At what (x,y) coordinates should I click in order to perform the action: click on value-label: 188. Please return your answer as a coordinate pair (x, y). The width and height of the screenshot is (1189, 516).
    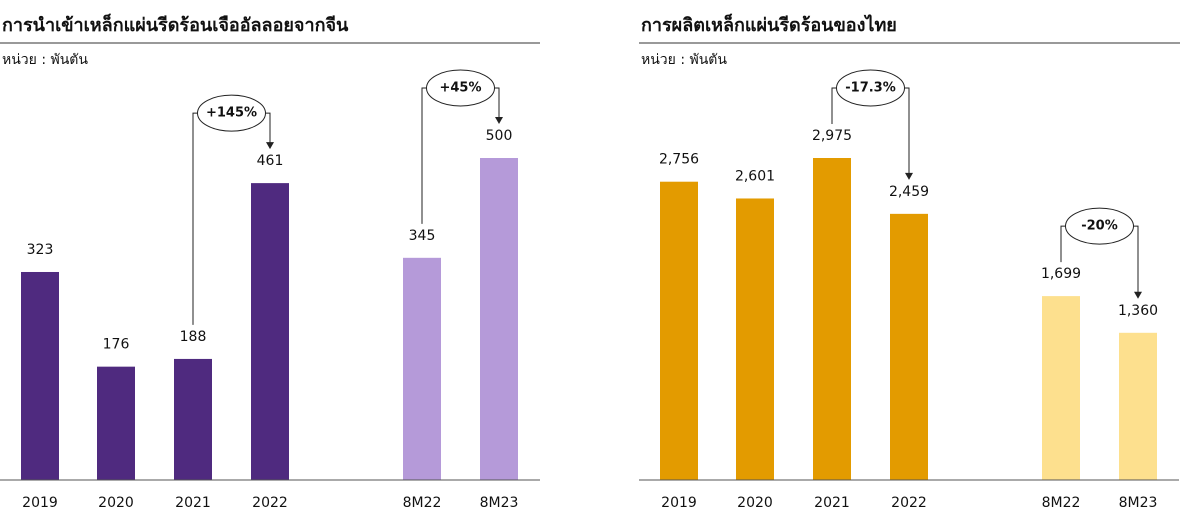
    Looking at the image, I should click on (193, 337).